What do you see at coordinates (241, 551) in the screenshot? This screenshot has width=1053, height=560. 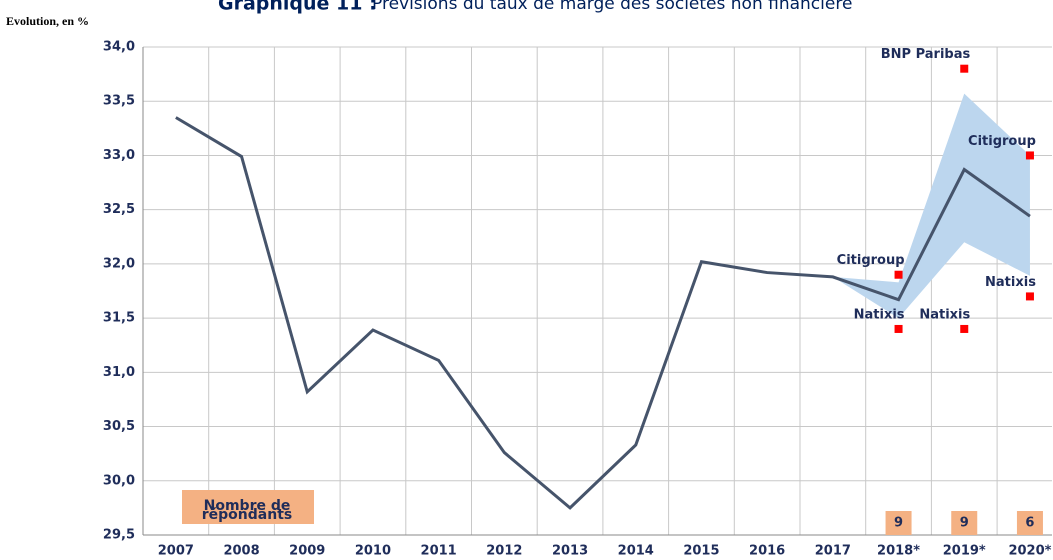 I see `x-tick-label: 2008` at bounding box center [241, 551].